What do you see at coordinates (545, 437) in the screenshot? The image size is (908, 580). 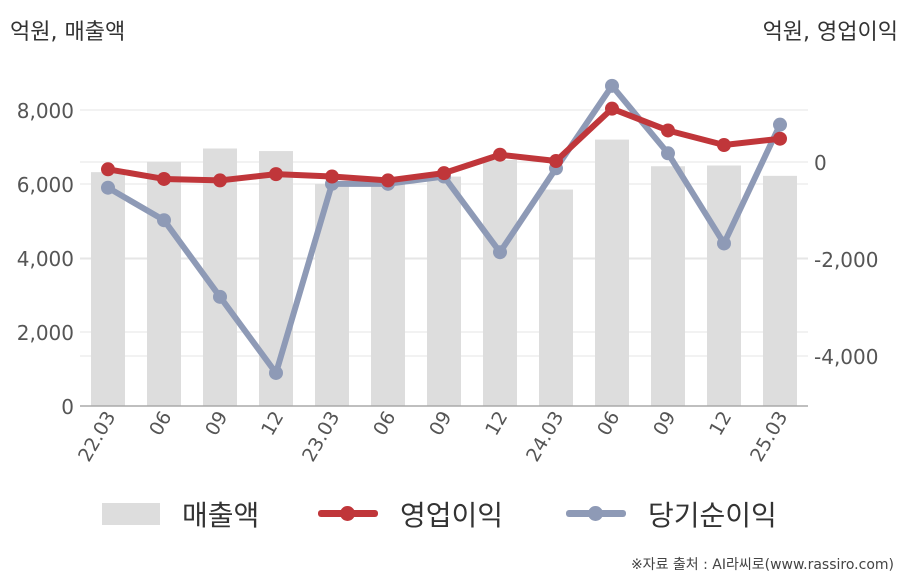 I see `x-tick-label: 24.03` at bounding box center [545, 437].